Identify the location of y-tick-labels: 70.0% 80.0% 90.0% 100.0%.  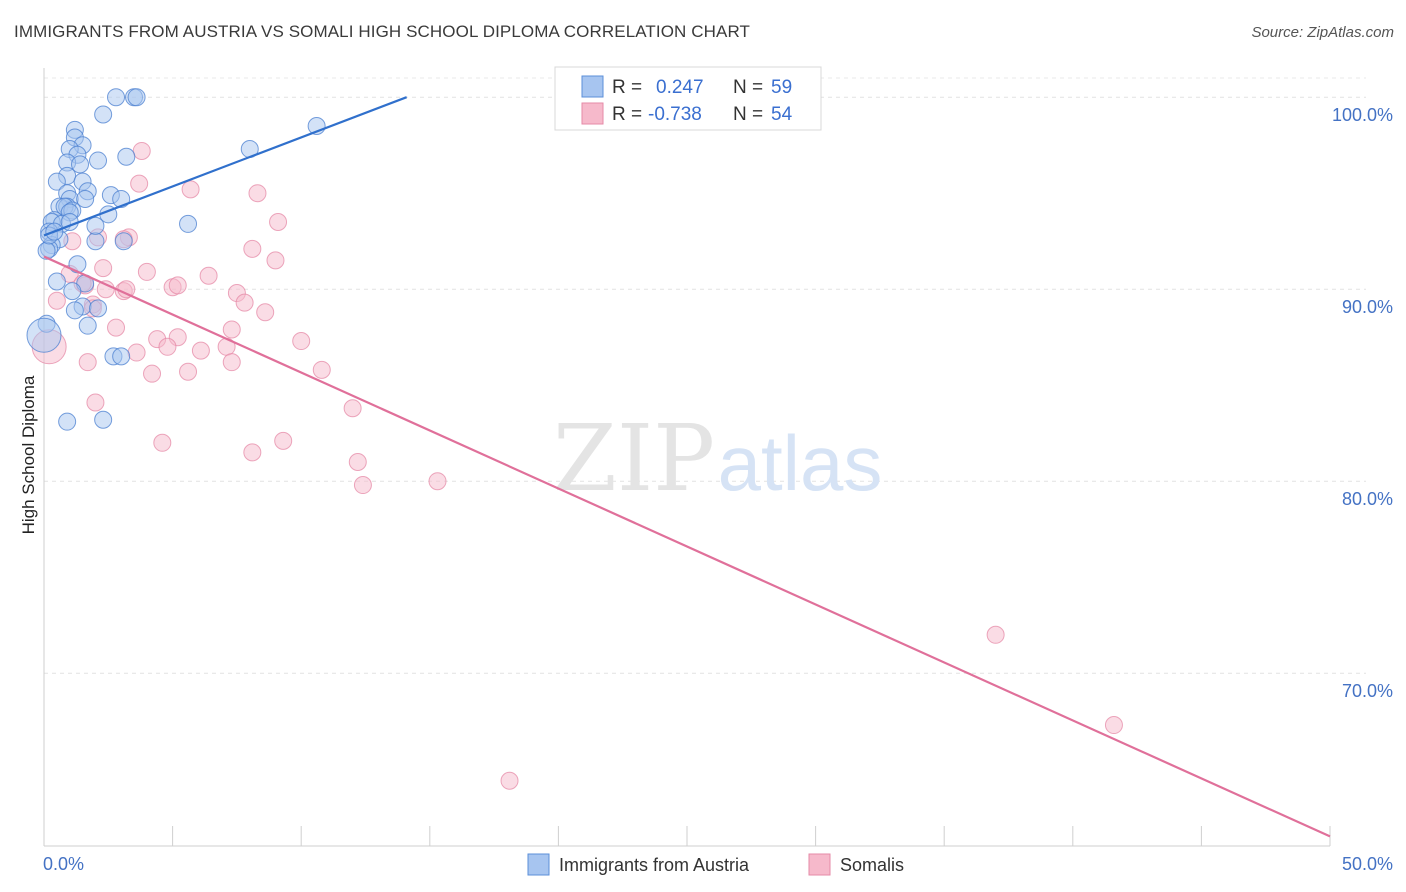
(1362, 403).